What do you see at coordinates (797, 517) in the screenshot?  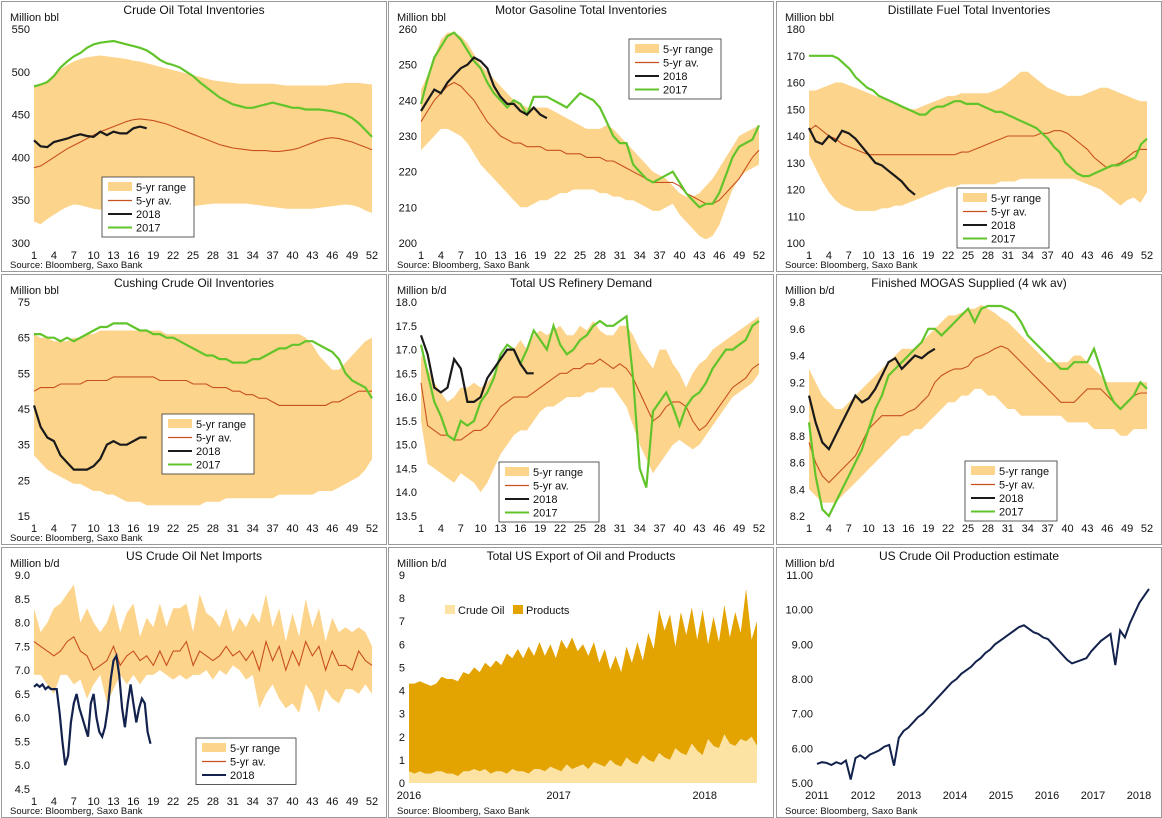 I see `y-tick-label: 8.2` at bounding box center [797, 517].